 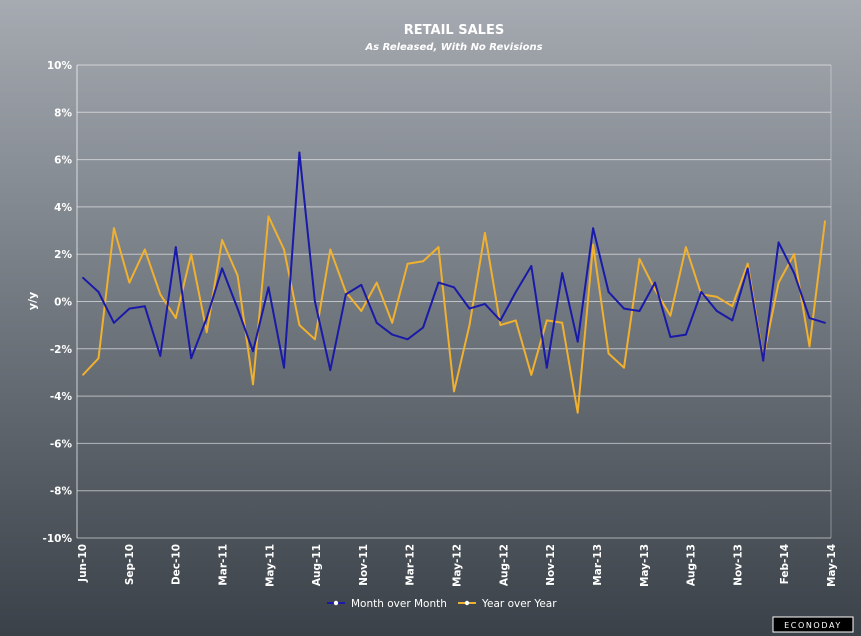 I want to click on y-tick-label: 2%, so click(x=63, y=255).